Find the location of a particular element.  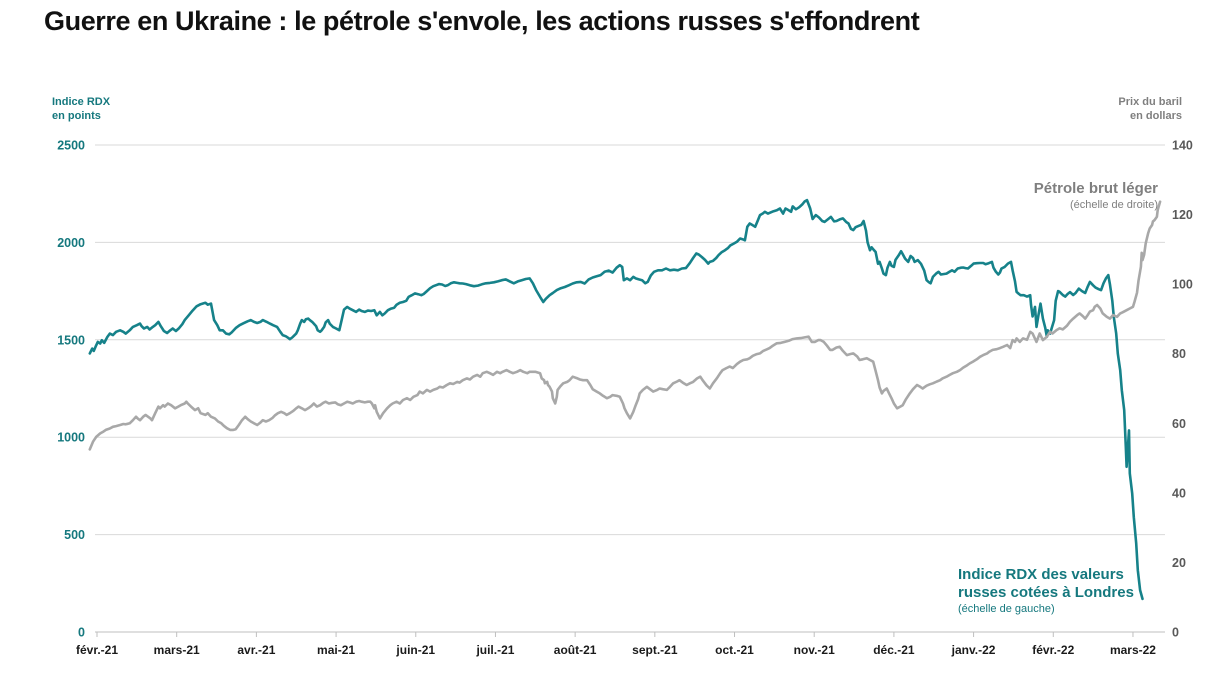

x-axis-label: janv.-22 is located at coordinates (973, 650).